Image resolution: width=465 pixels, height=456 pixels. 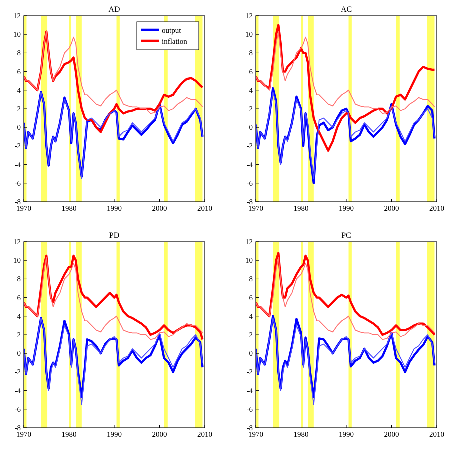 What do you see at coordinates (347, 235) in the screenshot?
I see `chart-title: PC` at bounding box center [347, 235].